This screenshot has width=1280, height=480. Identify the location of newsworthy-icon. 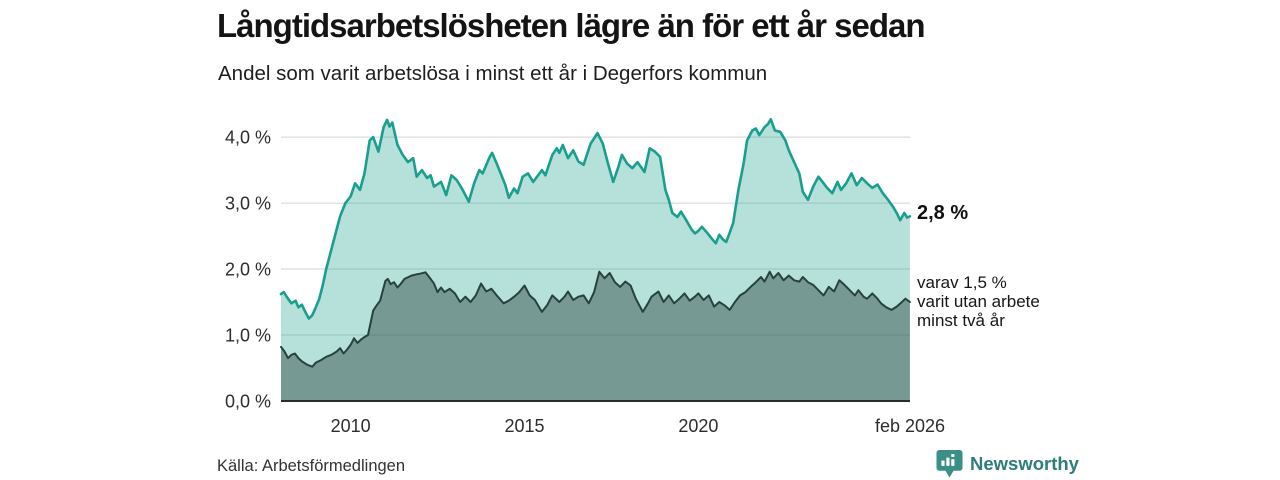
(949, 464).